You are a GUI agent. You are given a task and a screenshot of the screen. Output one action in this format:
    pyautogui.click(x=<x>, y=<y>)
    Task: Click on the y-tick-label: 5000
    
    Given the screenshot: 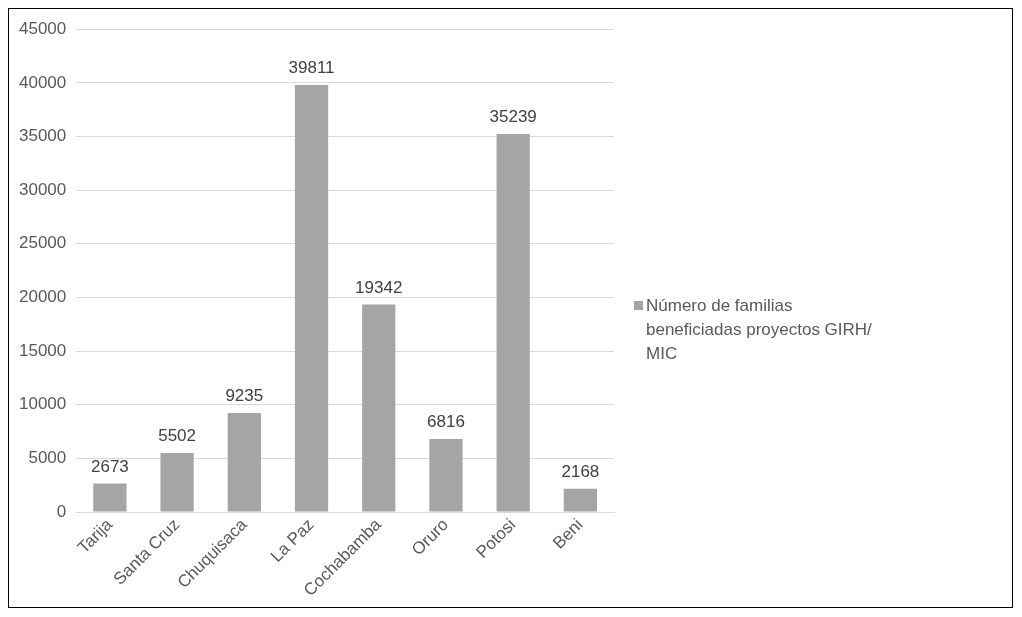 What is the action you would take?
    pyautogui.click(x=47, y=458)
    